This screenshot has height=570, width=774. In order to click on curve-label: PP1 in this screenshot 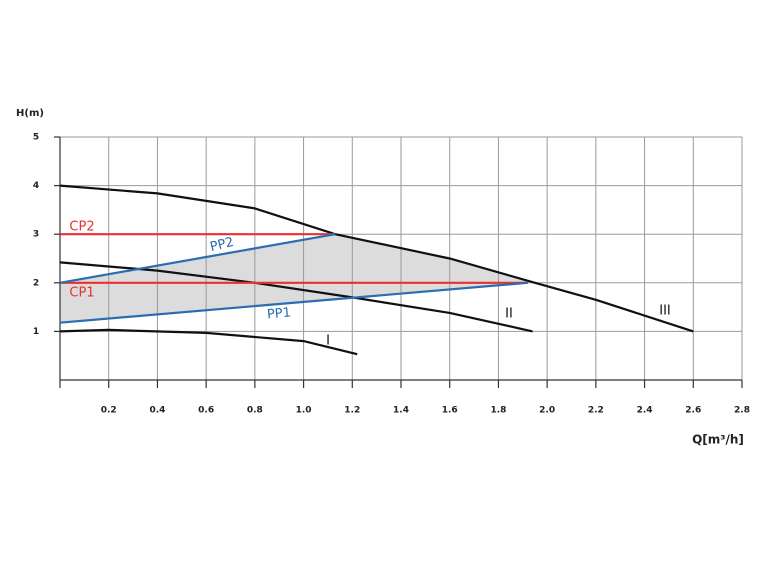, I will do `click(278, 313)`.